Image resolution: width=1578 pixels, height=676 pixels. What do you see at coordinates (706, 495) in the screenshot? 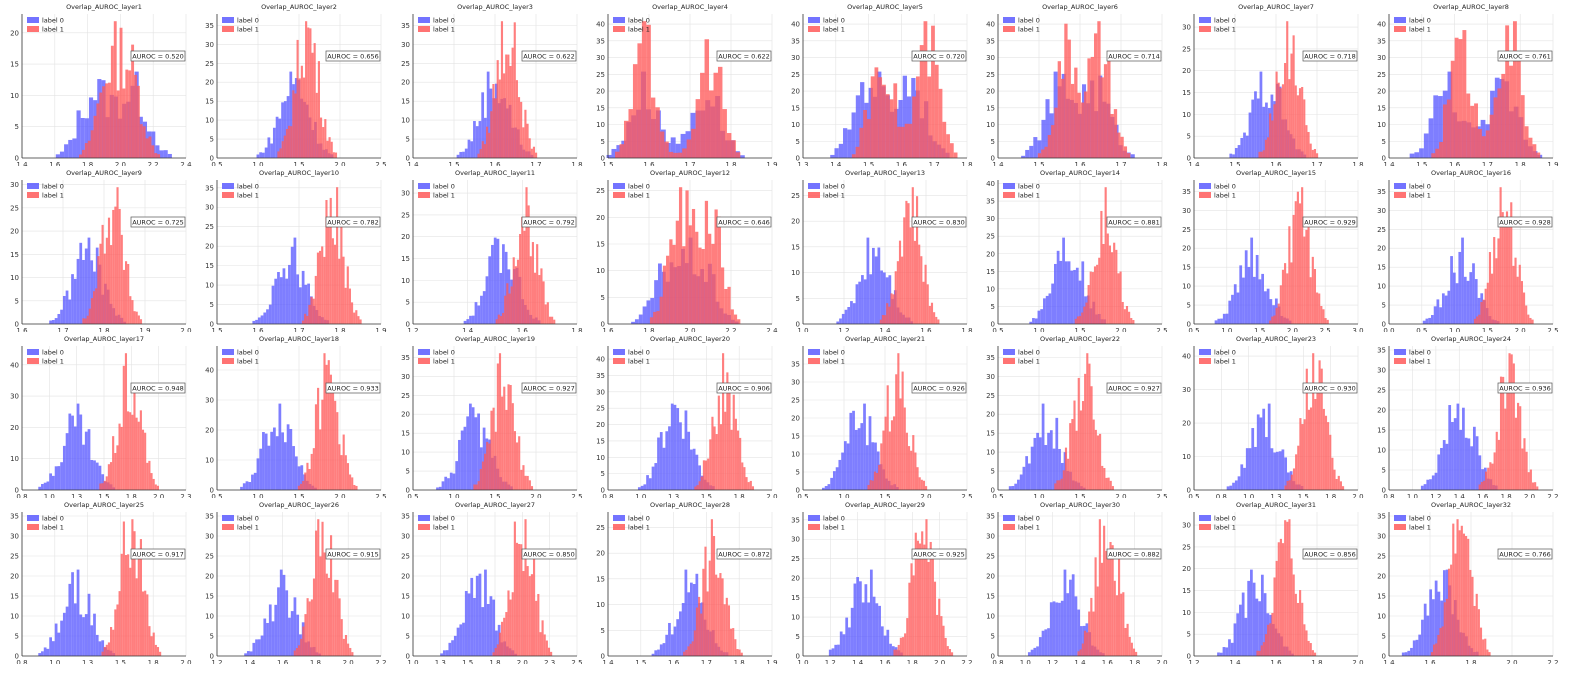
I see `x-tick-label: 1.5` at bounding box center [706, 495].